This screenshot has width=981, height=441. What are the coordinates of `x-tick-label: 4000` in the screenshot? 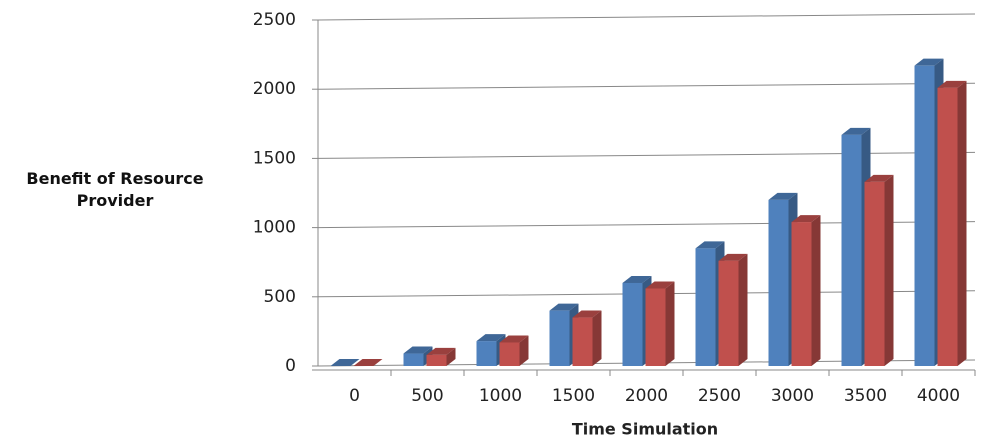 It's located at (938, 396).